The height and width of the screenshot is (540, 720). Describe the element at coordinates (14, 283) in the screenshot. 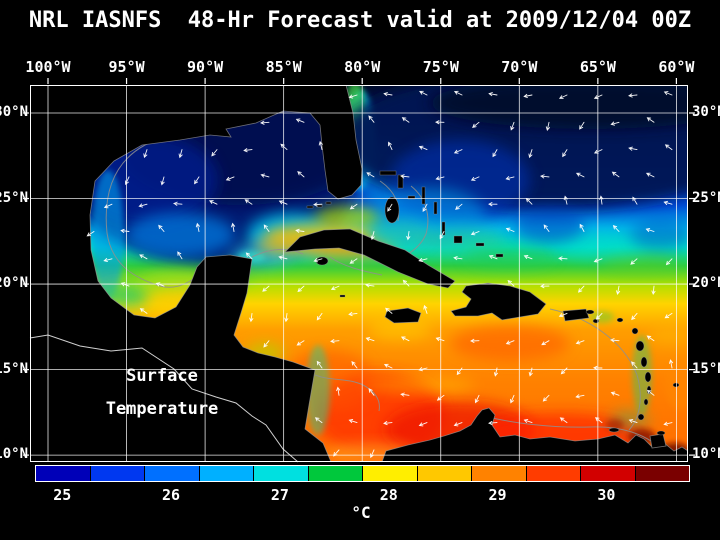

I see `lat-label-left: 20°N` at that location.